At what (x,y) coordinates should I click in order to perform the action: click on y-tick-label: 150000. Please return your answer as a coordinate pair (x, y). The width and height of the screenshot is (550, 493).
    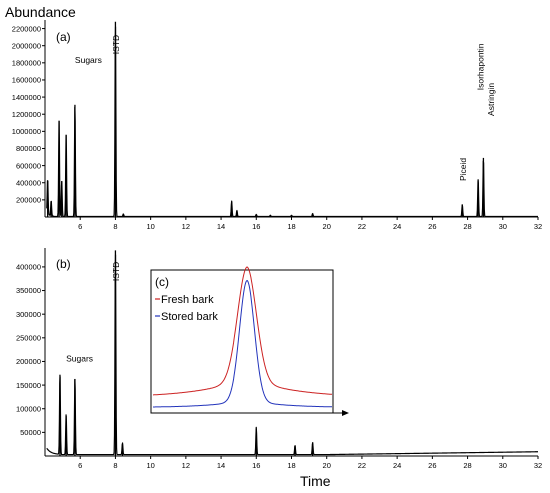
    Looking at the image, I should click on (28, 385).